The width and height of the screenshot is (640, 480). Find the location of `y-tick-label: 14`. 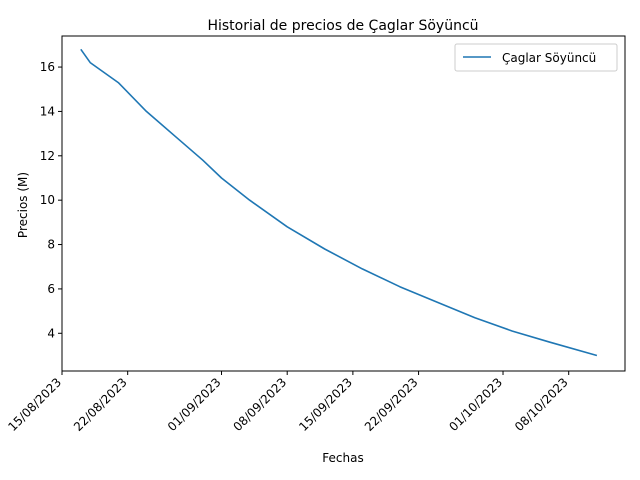

y-tick-label: 14 is located at coordinates (47, 111).